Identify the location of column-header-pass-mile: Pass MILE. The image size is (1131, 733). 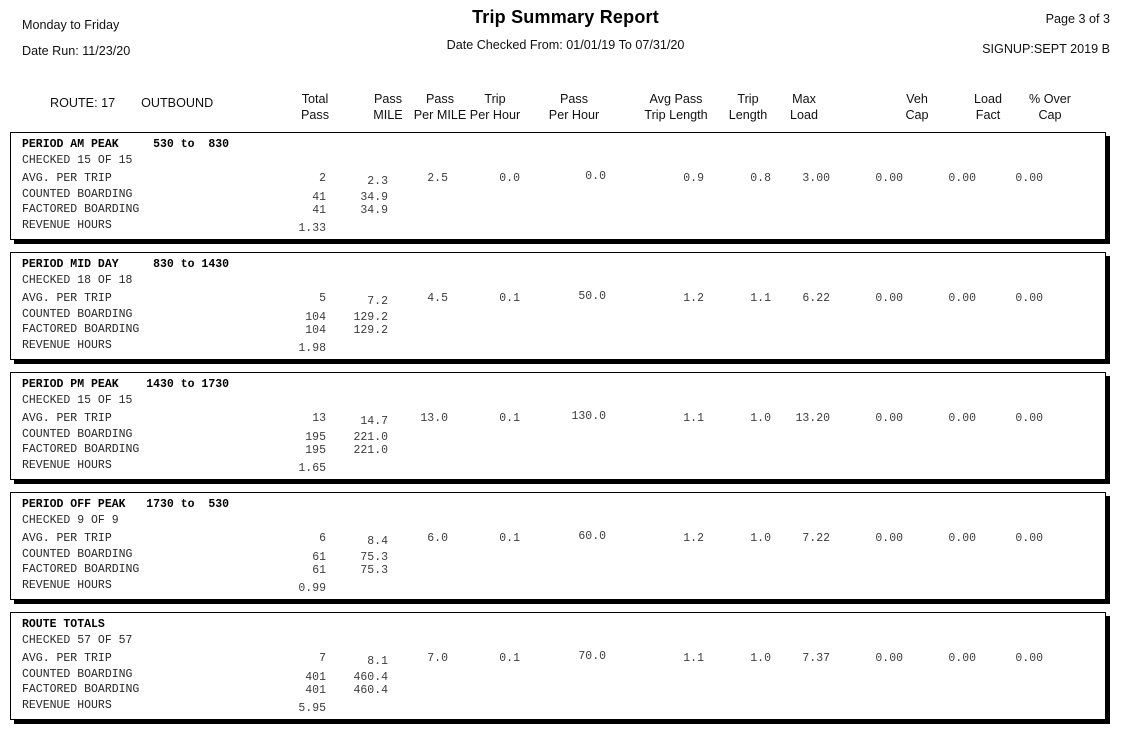
(388, 107).